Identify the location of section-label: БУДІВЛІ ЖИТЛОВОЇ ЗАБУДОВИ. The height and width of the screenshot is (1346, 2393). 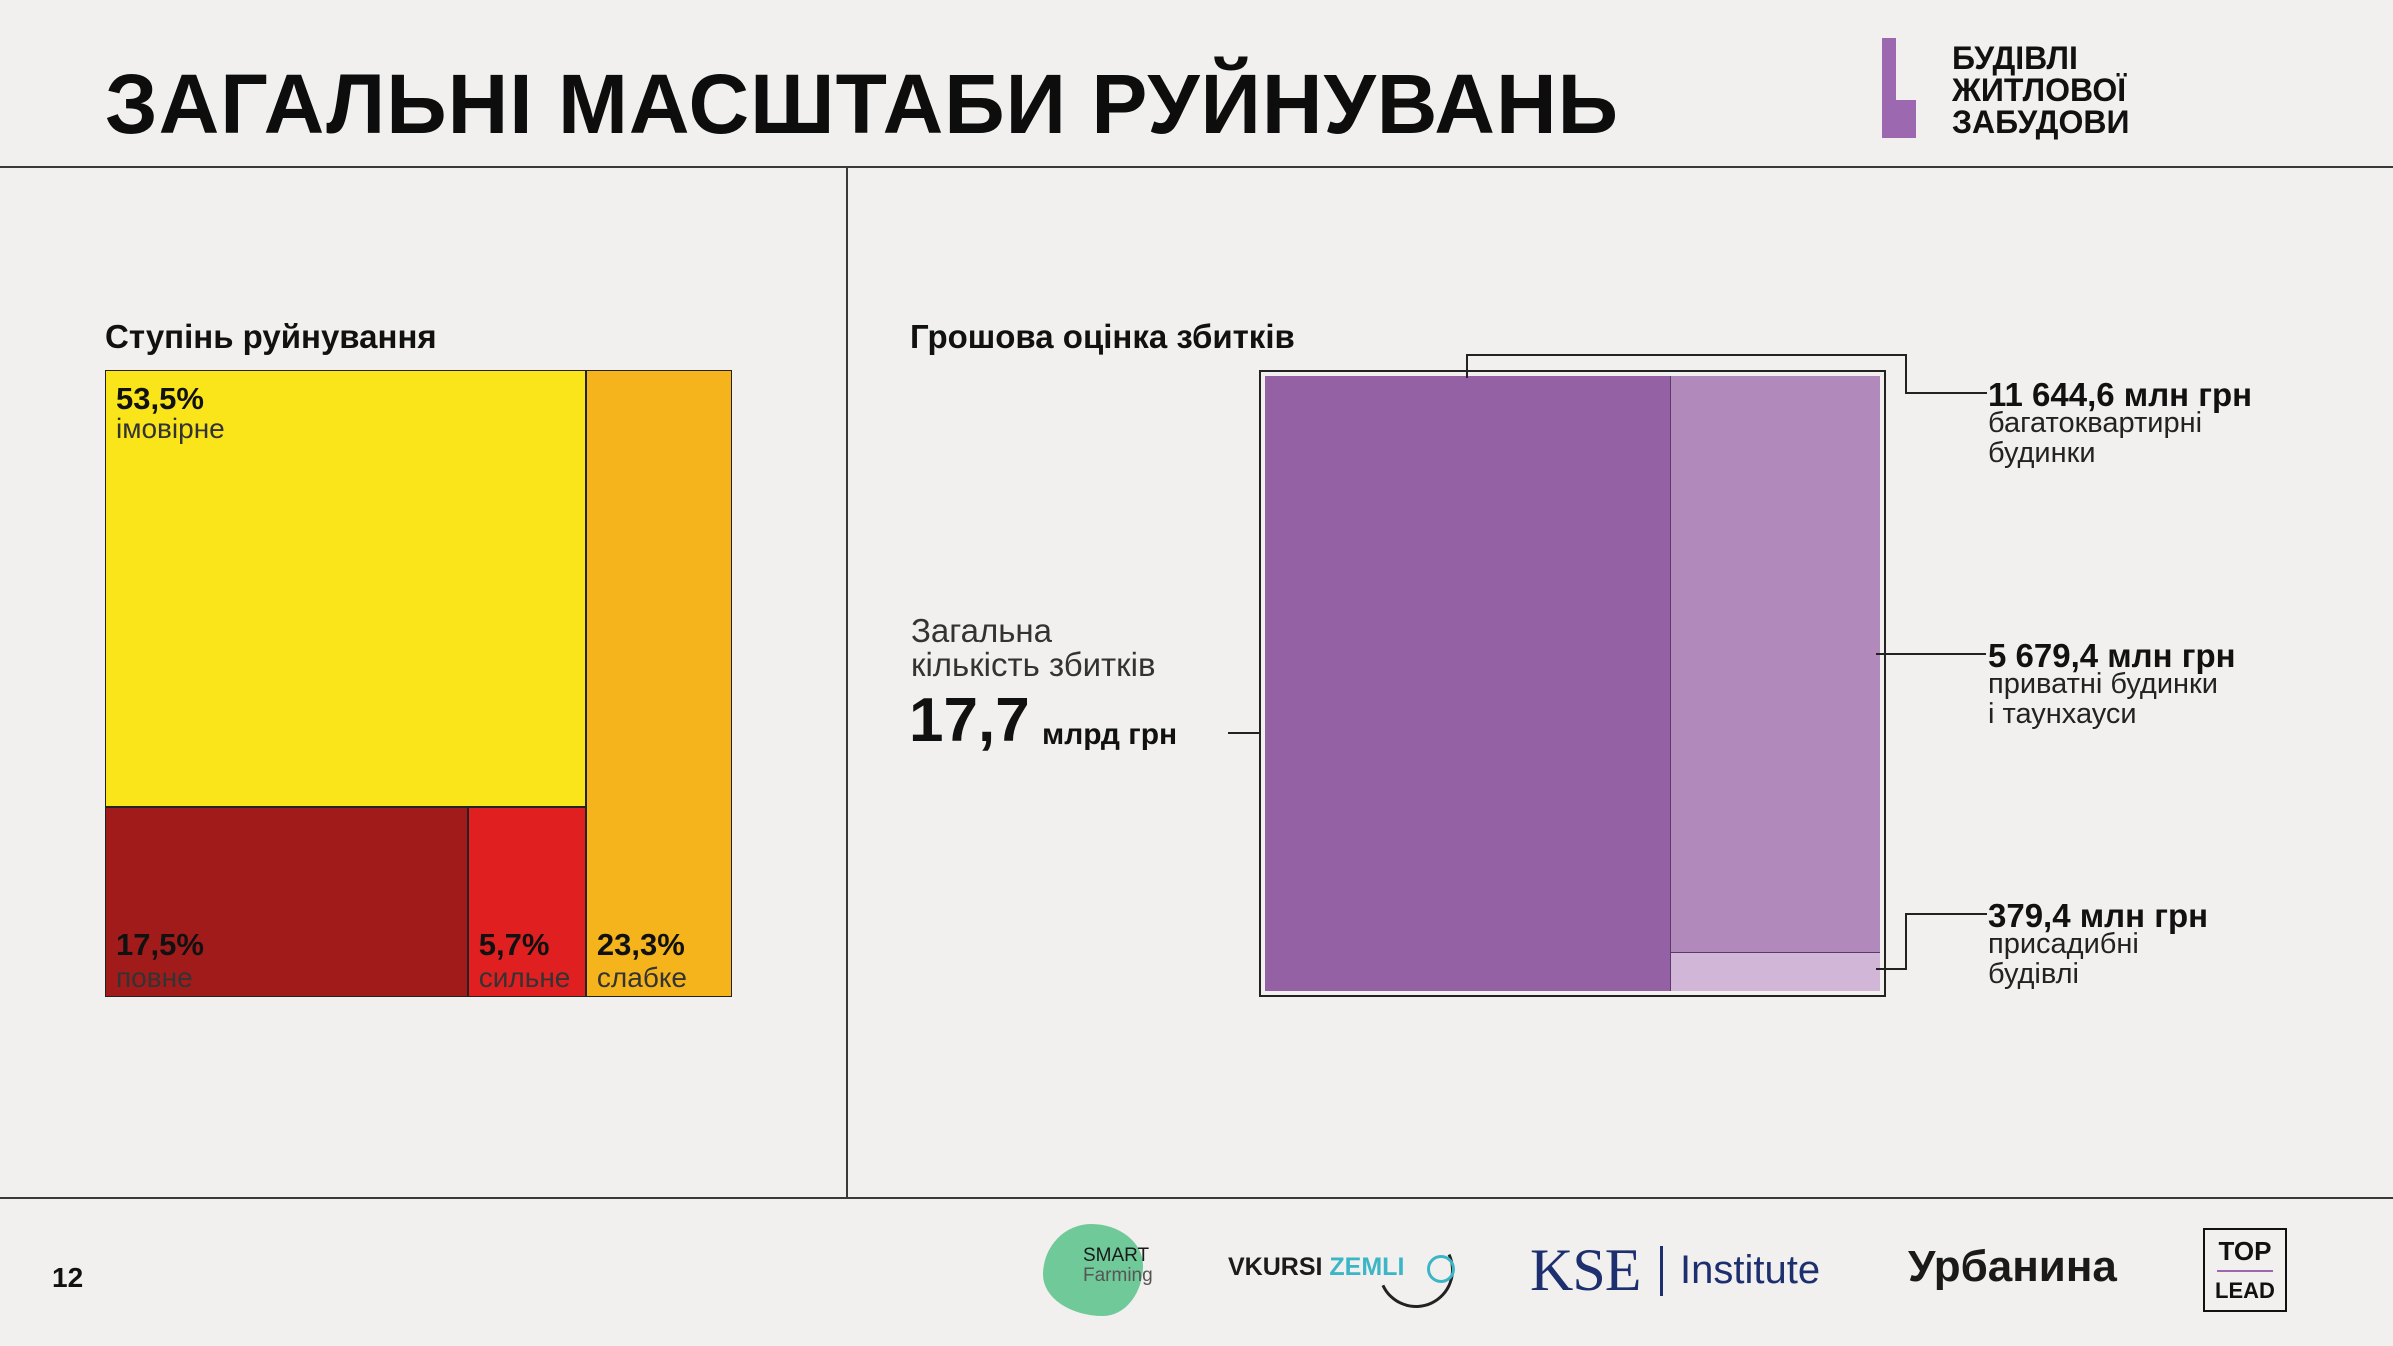
(2040, 90).